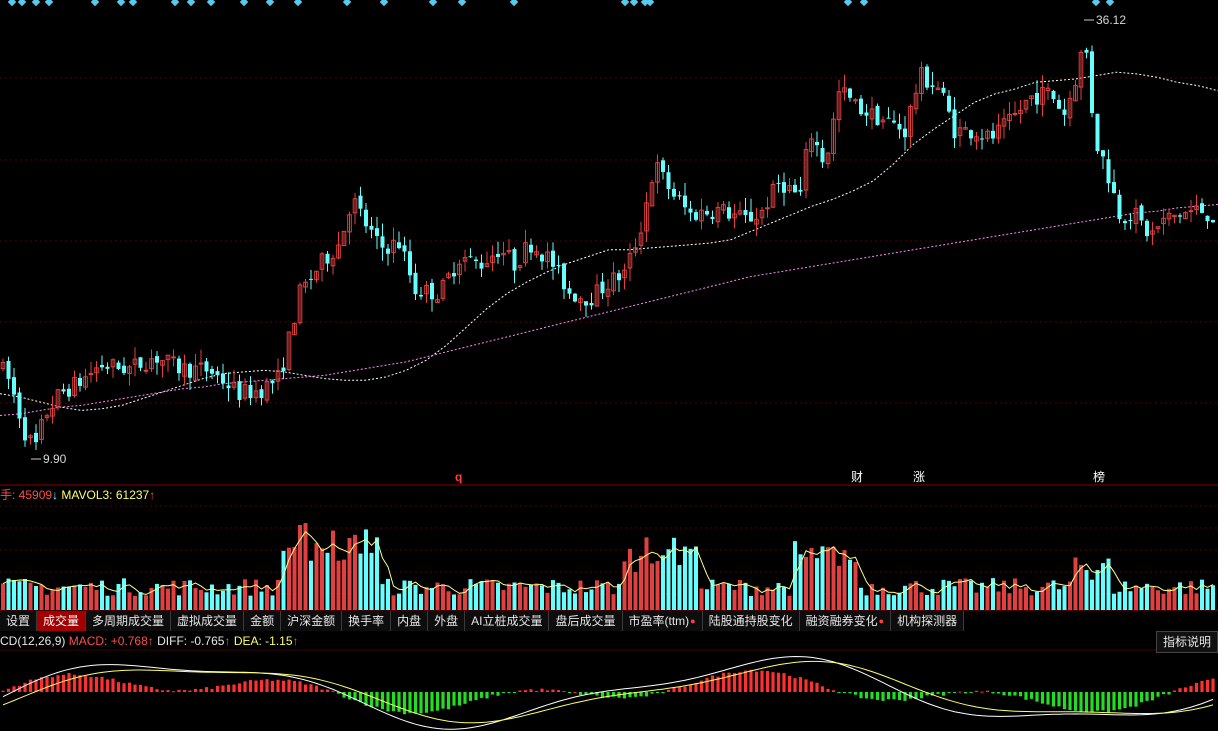 The width and height of the screenshot is (1218, 731). Describe the element at coordinates (312, 621) in the screenshot. I see `tab-5: 沪深金额` at that location.